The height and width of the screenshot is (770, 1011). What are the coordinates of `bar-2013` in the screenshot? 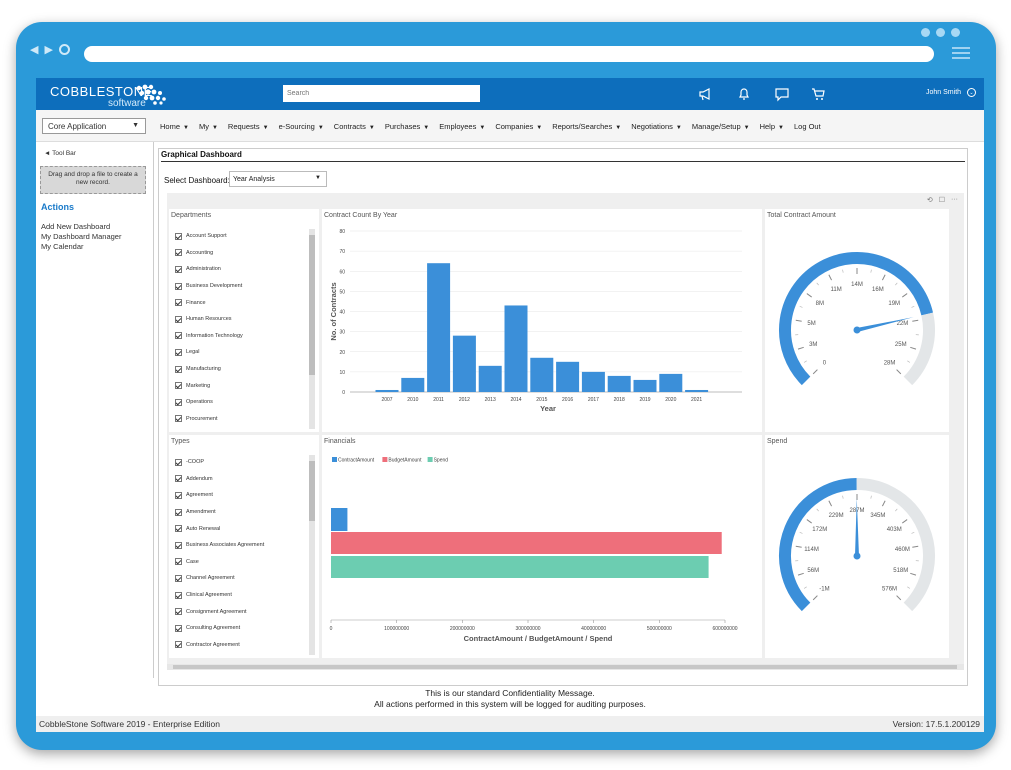 It's located at (490, 378).